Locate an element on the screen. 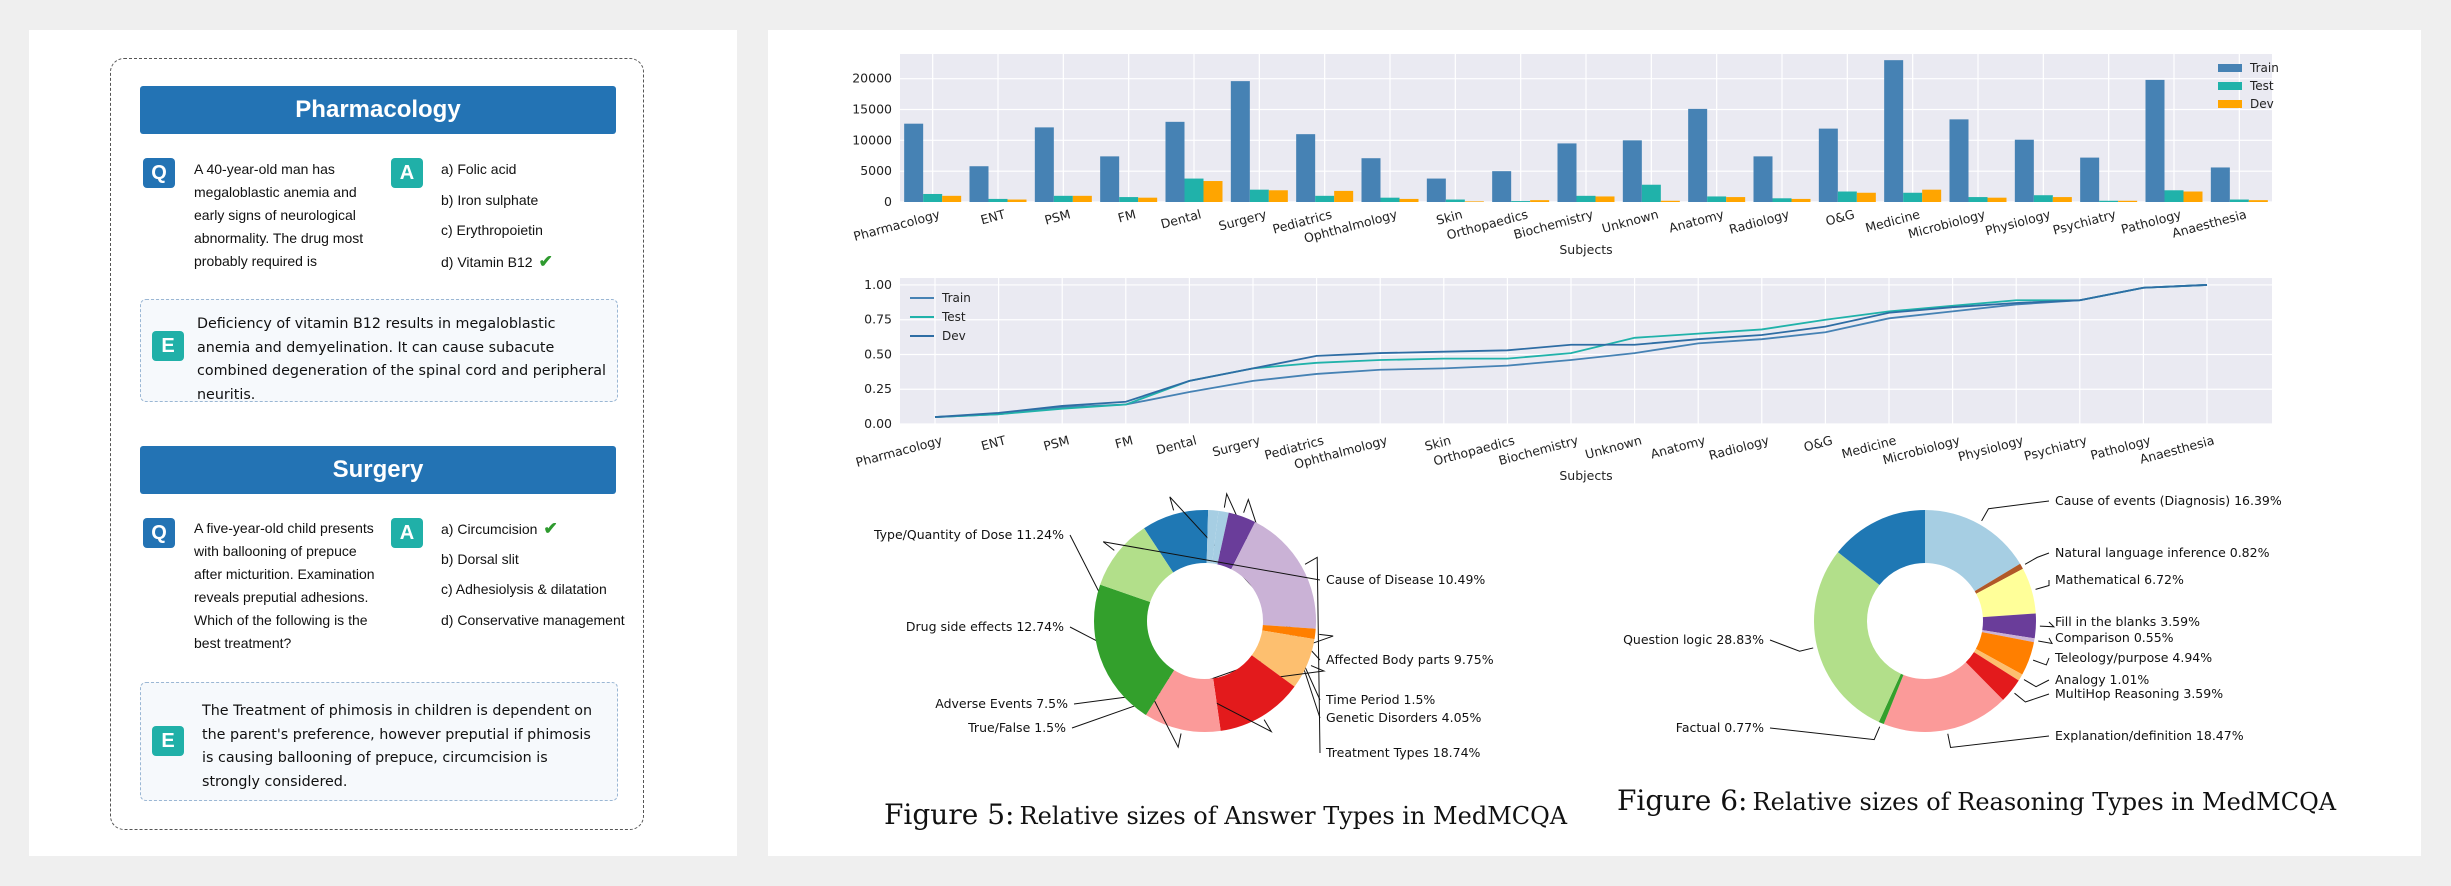 This screenshot has height=886, width=2451. y-tick-label: 15000 is located at coordinates (872, 109).